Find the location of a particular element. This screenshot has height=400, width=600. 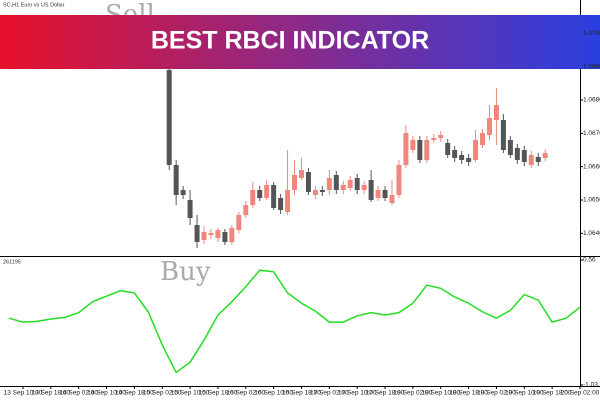

y-tick-label: 1.0670 is located at coordinates (591, 133).